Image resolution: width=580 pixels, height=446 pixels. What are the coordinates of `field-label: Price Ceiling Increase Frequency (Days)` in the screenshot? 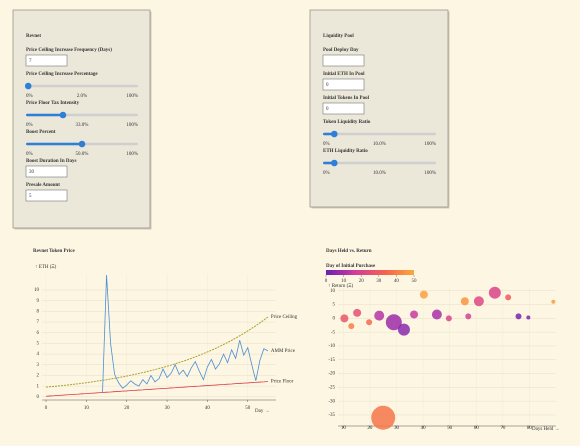 It's located at (69, 50).